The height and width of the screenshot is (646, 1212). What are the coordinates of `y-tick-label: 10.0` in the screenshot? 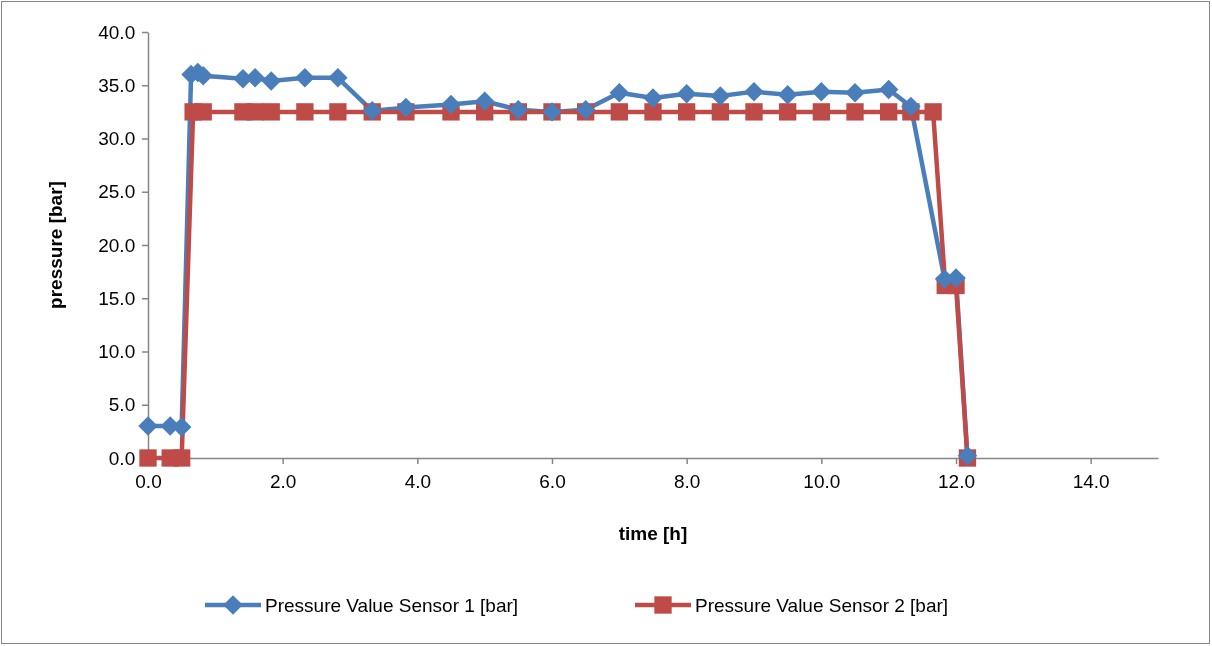 It's located at (117, 352).